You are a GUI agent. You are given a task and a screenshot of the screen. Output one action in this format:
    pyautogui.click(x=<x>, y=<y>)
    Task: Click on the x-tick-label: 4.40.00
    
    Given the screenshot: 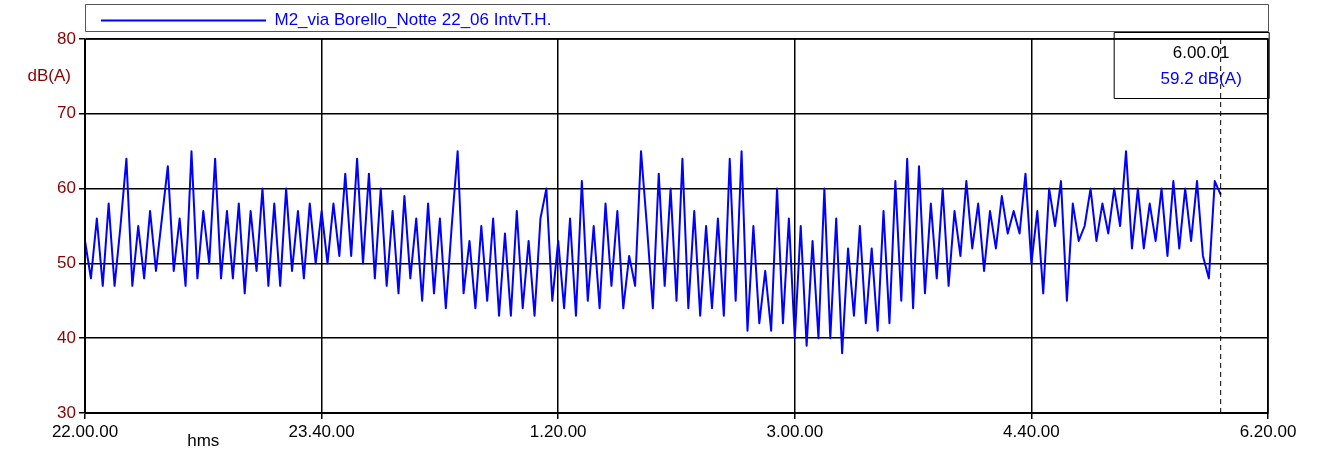 What is the action you would take?
    pyautogui.click(x=1031, y=431)
    